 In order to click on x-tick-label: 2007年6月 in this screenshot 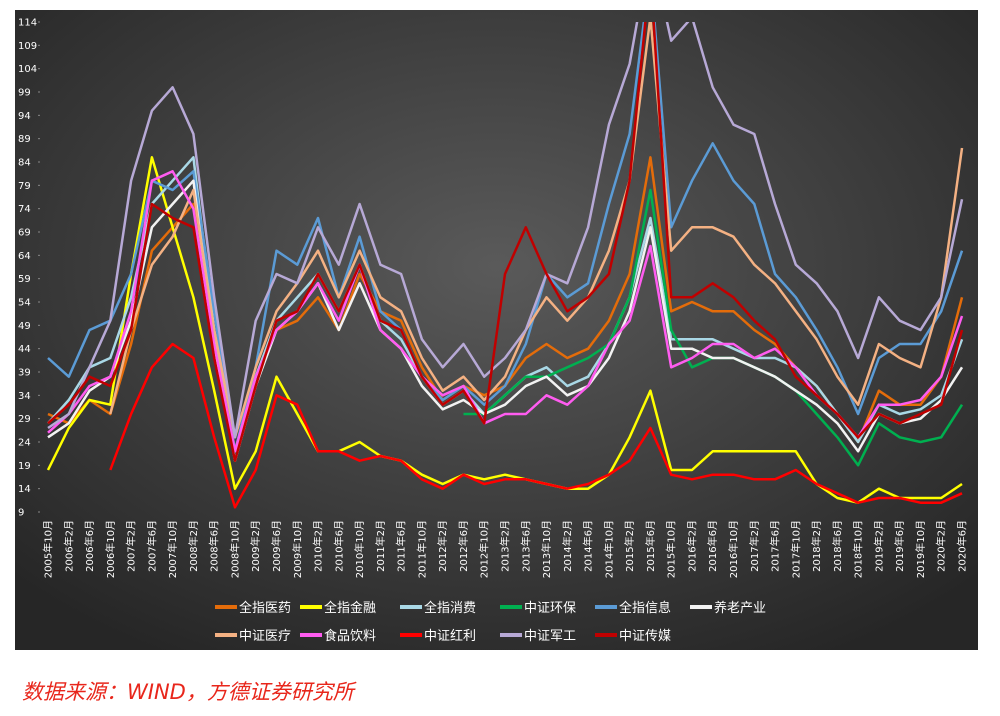, I will do `click(151, 546)`.